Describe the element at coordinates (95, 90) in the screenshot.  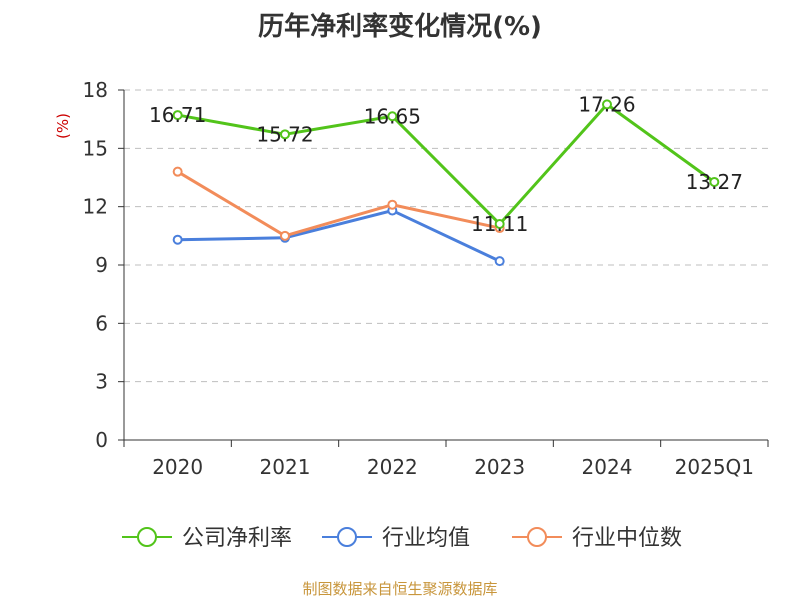
I see `y-tick-label: 18` at that location.